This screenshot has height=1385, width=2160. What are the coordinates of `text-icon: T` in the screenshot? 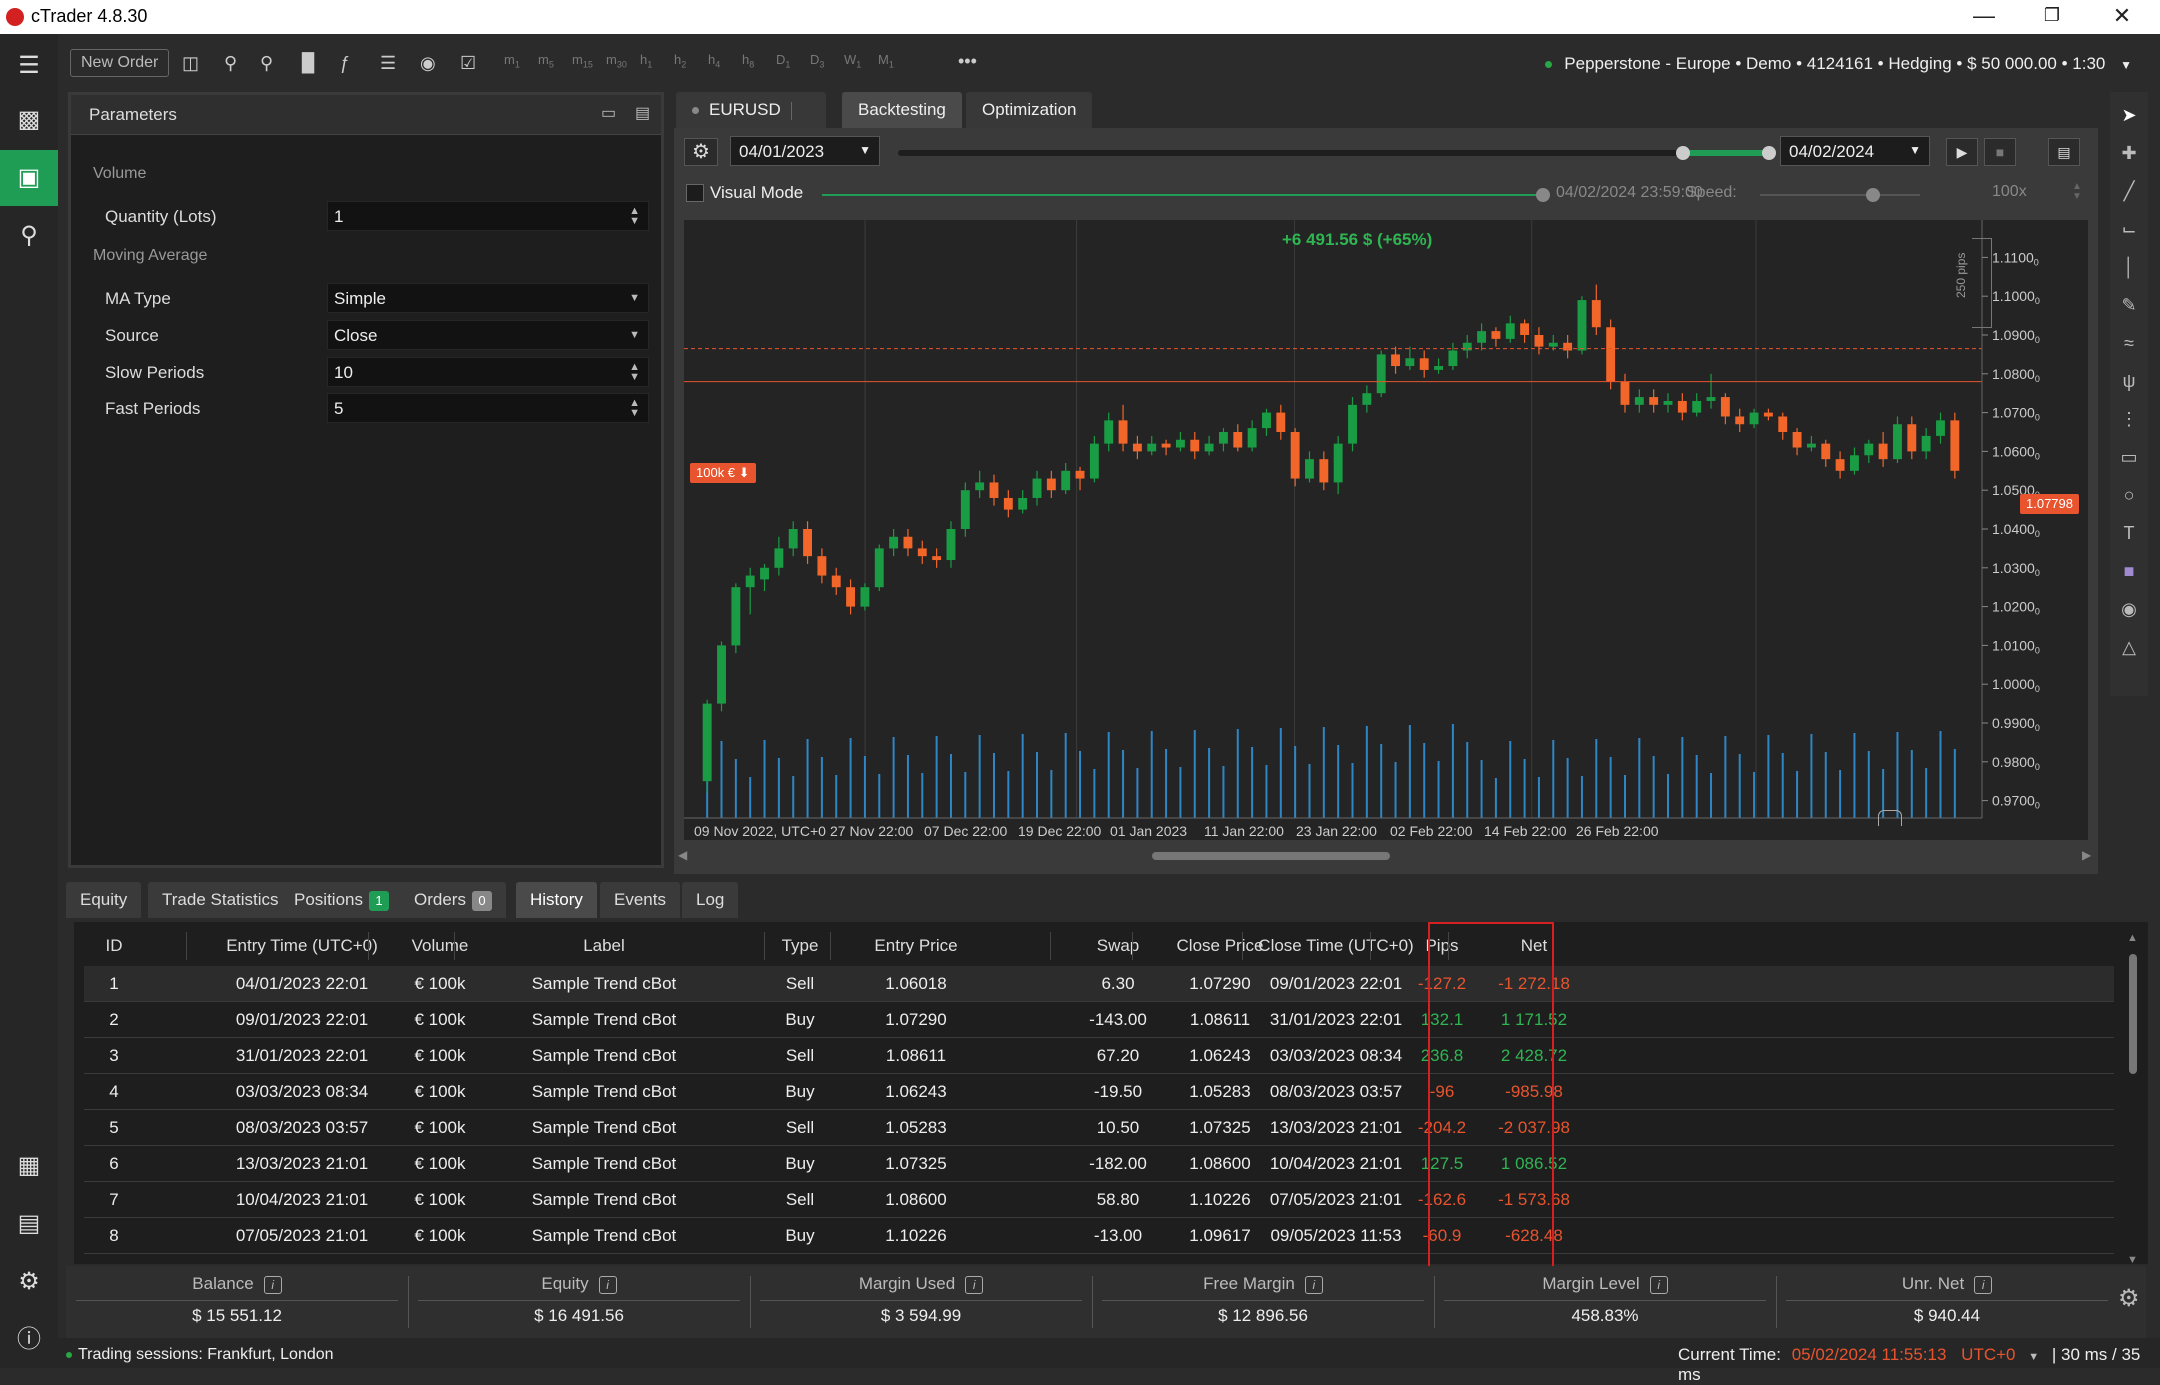 It's located at (2129, 533).